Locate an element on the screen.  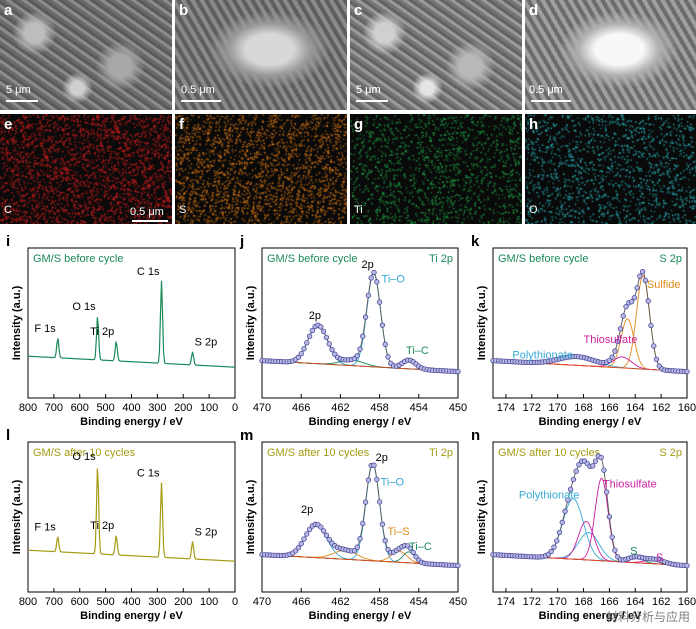
region-label: Ti 2p is located at coordinates (441, 259).